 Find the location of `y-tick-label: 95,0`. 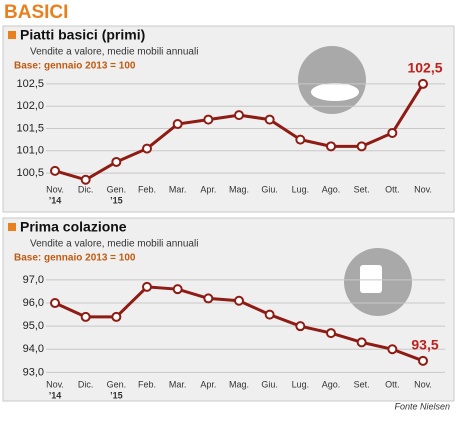

y-tick-label: 95,0 is located at coordinates (33, 326).